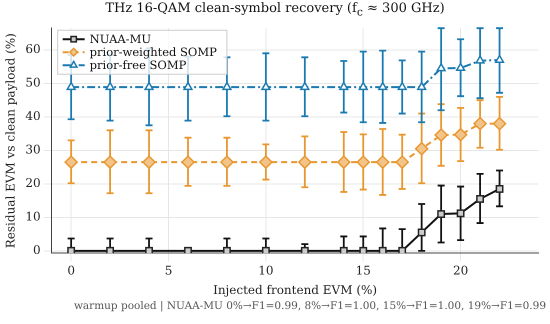 This screenshot has height=324, width=550. Describe the element at coordinates (138, 65) in the screenshot. I see `legend-label: prior-free SOMP` at that location.